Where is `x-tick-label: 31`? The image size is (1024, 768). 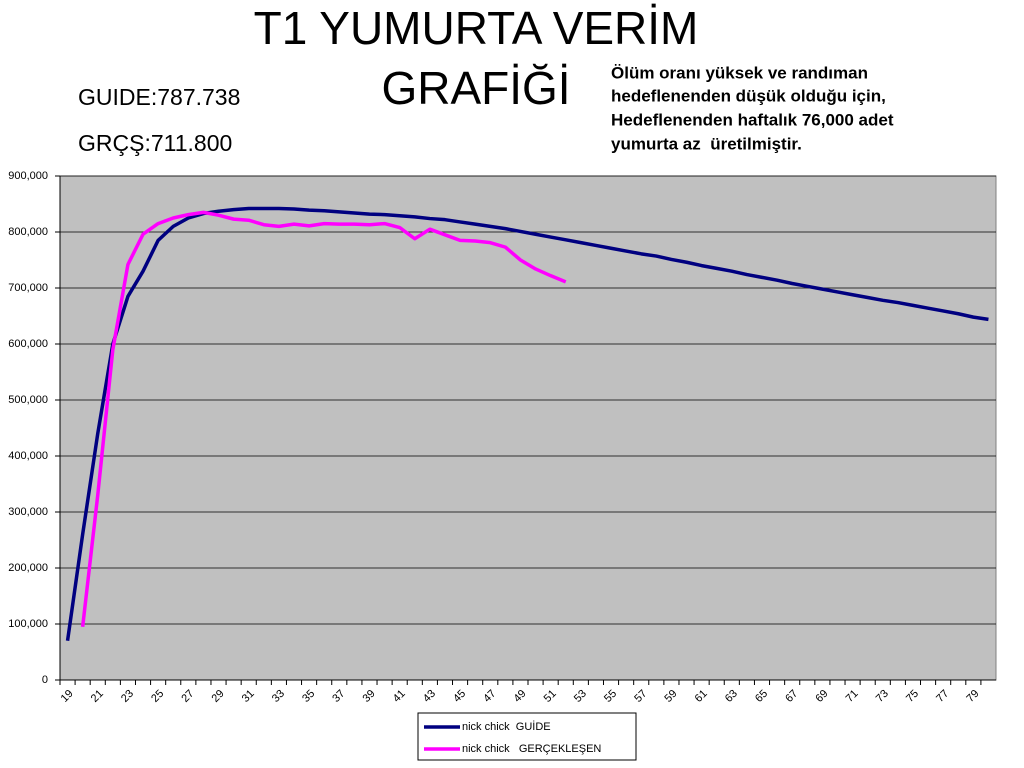 x-tick-label: 31 is located at coordinates (248, 696).